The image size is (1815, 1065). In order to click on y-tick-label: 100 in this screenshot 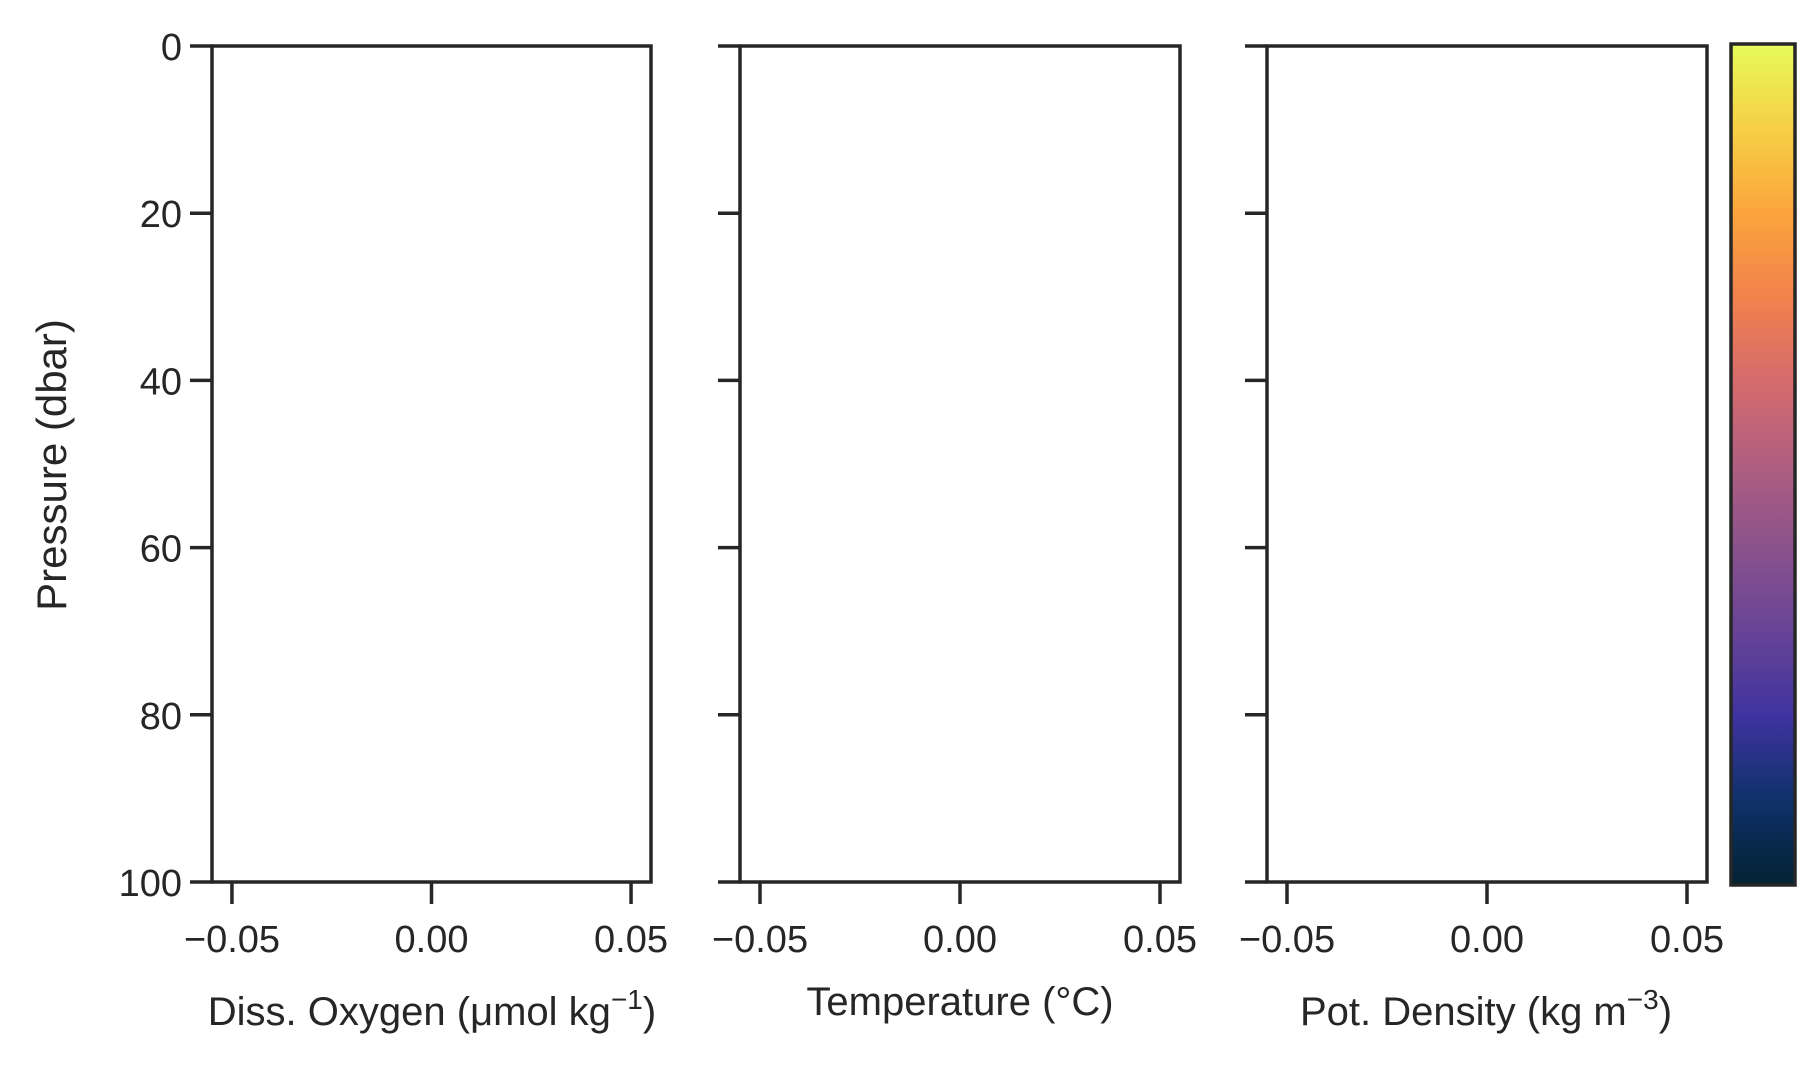, I will do `click(150, 884)`.